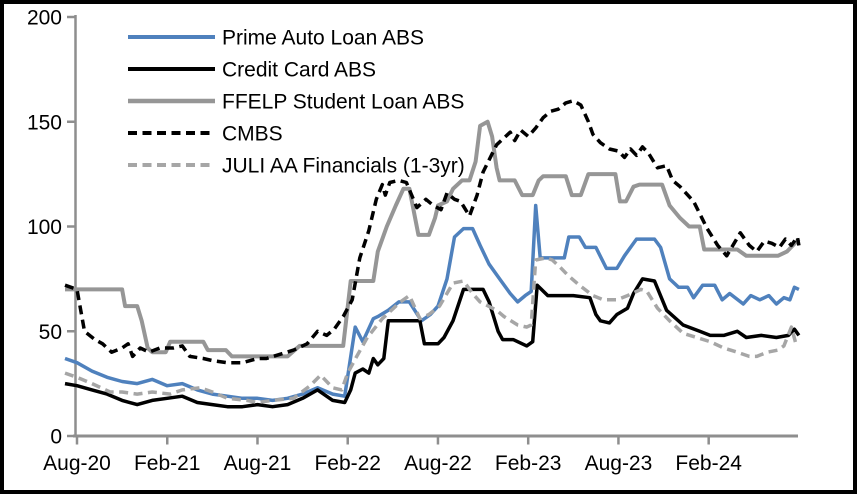 The image size is (857, 495). Describe the element at coordinates (299, 70) in the screenshot. I see `legend-label: Credit Card ABS` at that location.